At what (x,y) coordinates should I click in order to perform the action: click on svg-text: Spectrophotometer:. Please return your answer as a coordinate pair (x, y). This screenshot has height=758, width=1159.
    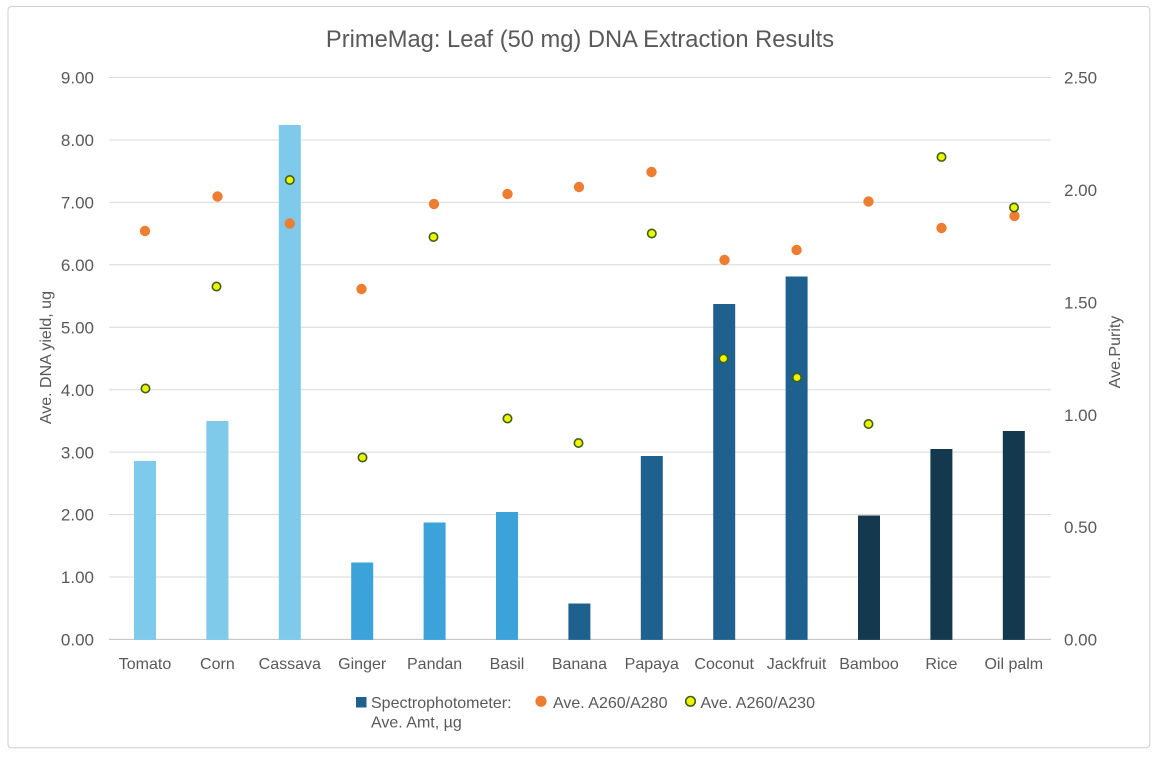
    Looking at the image, I should click on (441, 703).